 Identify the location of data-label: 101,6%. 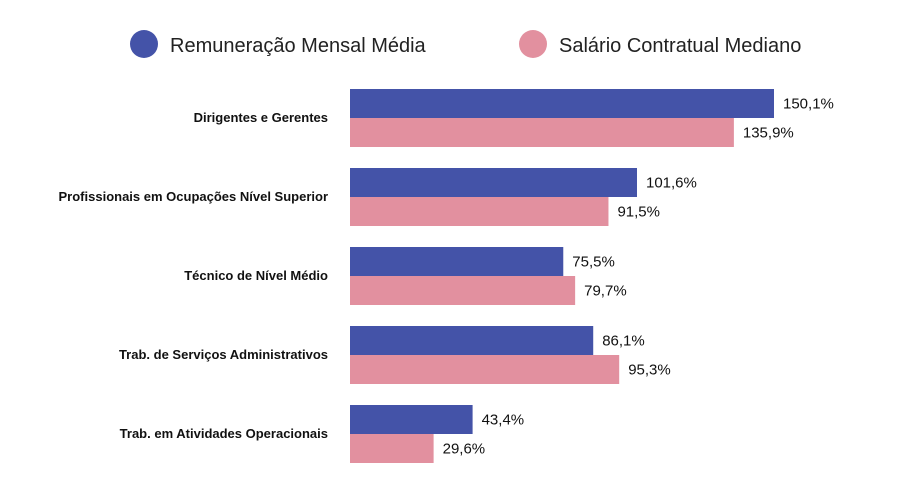
(671, 183).